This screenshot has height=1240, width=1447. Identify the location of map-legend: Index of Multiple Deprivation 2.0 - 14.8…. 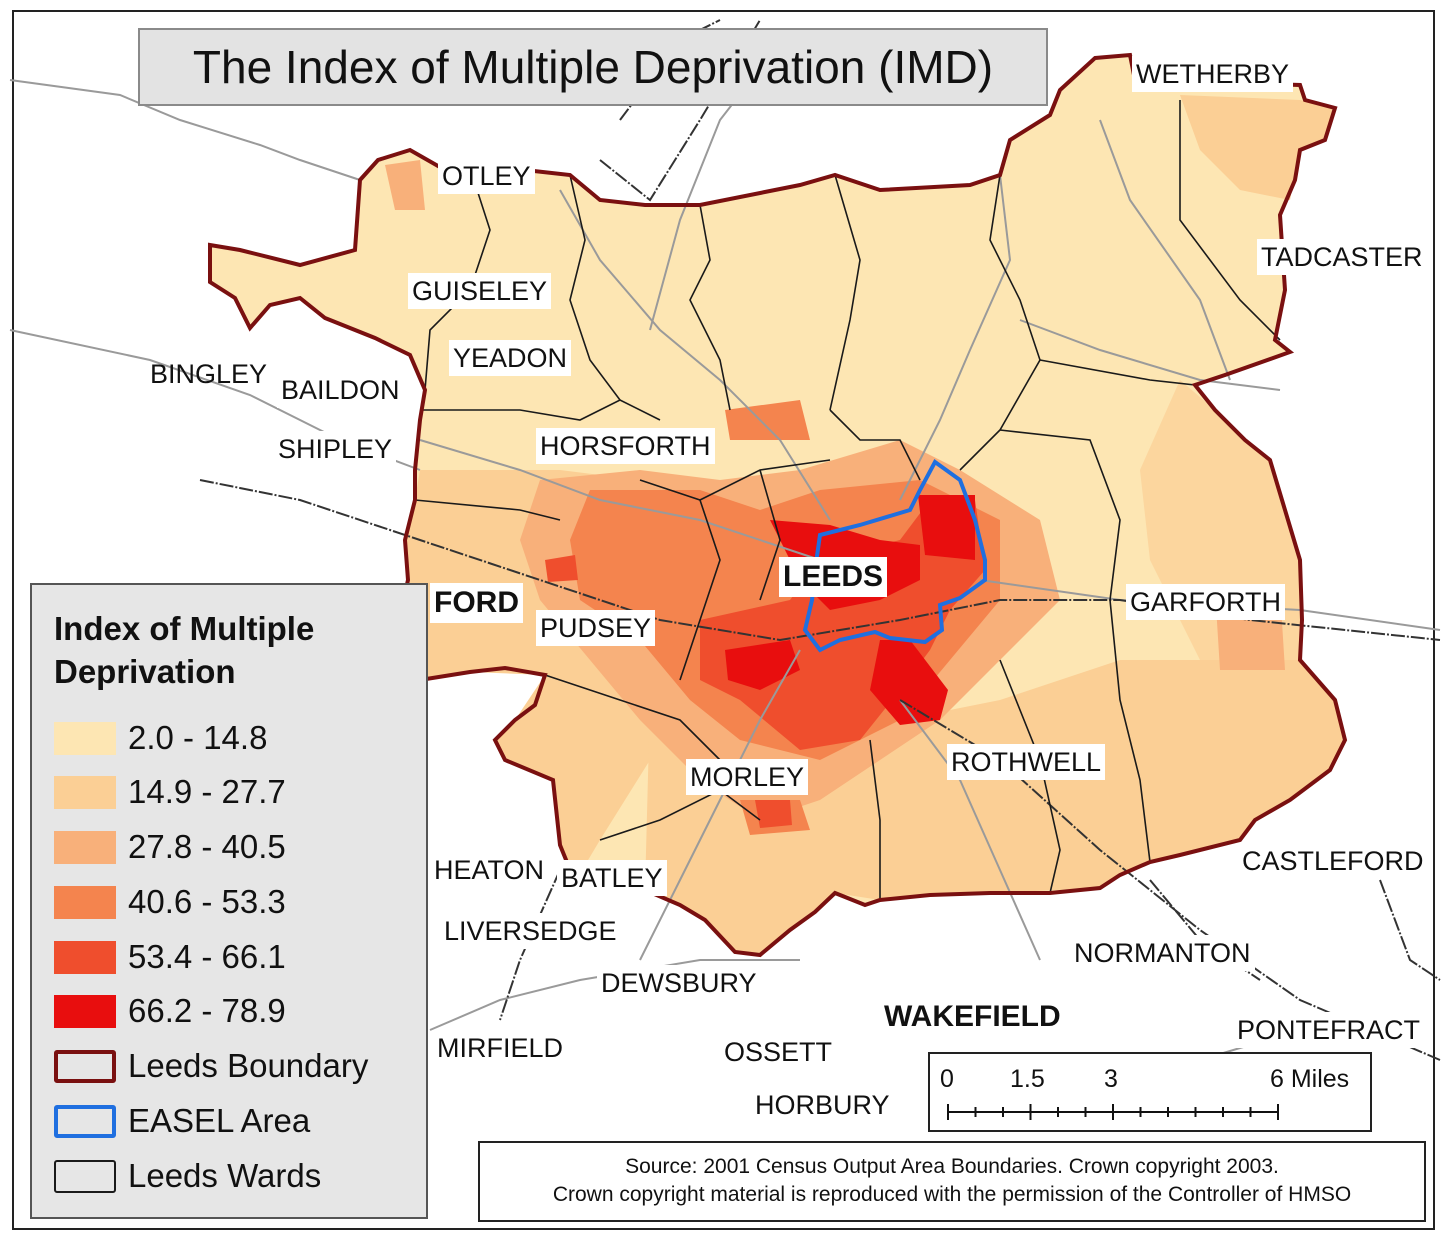
(229, 901).